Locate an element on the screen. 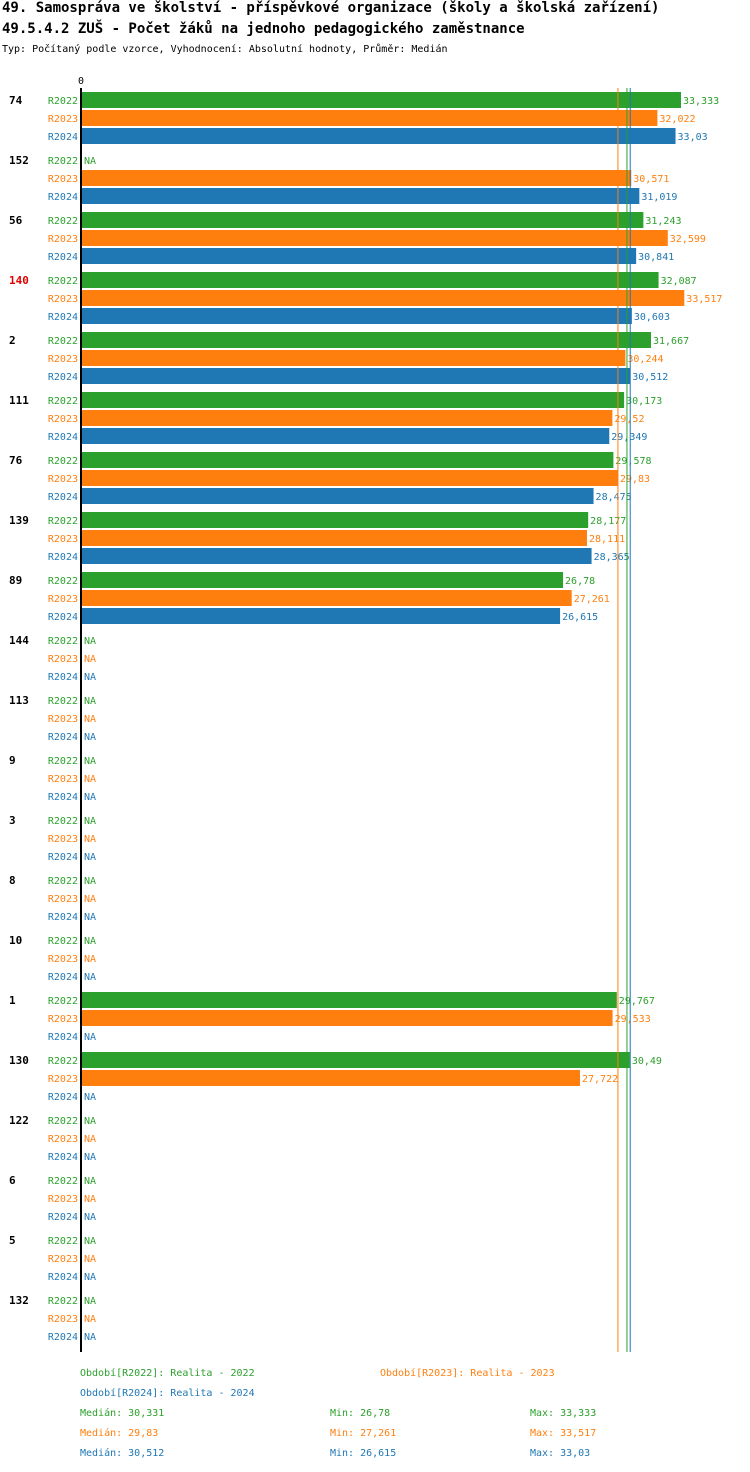 Image resolution: width=750 pixels, height=1472 pixels. category-label: 89 is located at coordinates (15, 580).